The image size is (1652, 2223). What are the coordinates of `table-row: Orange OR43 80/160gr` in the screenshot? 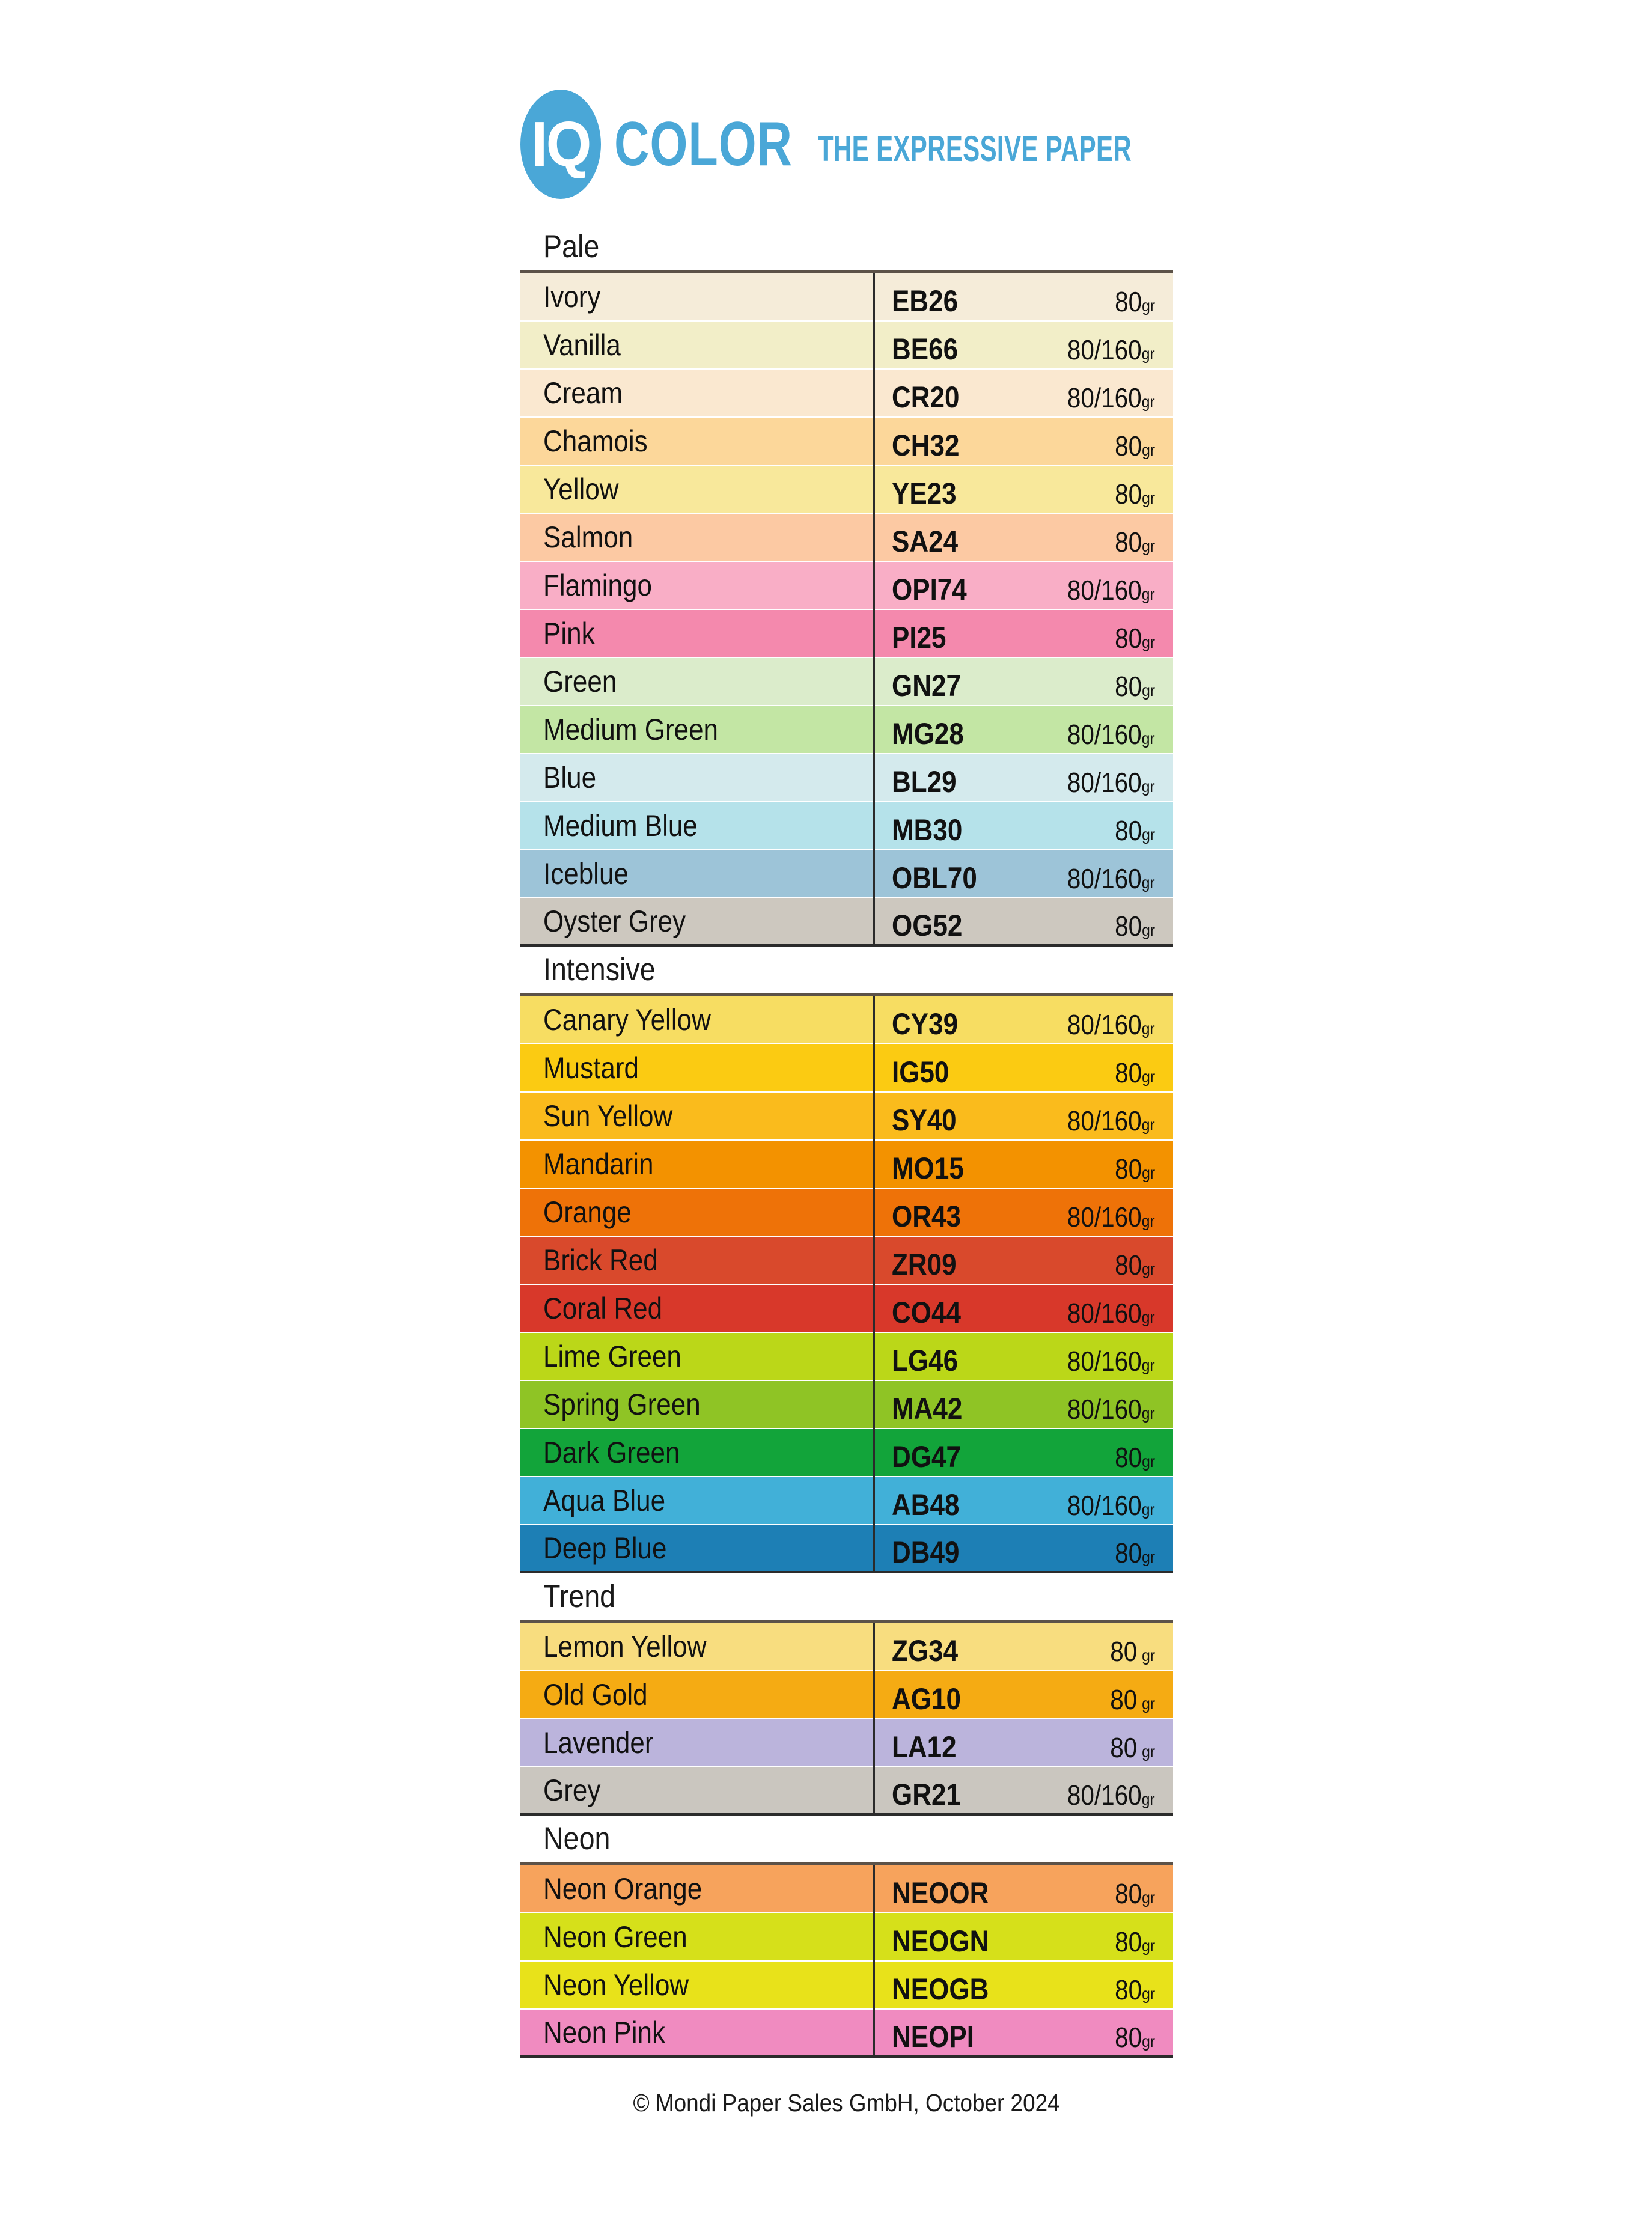 It's located at (846, 1212).